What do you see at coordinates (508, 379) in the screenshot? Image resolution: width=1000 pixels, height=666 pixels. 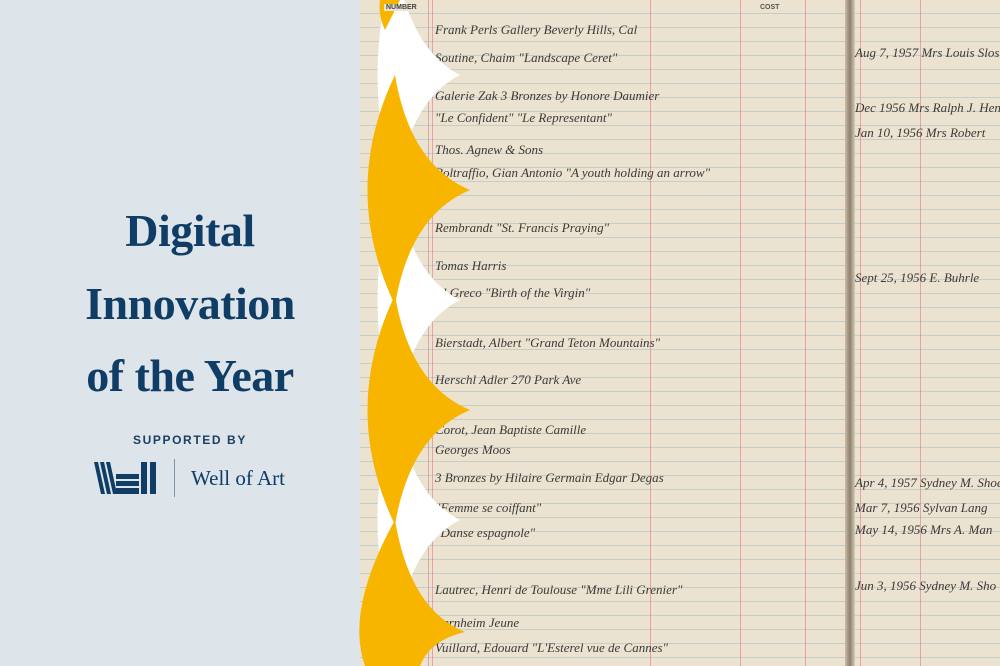 I see `ledger-entry: Herschl Adler 270 Park Ave` at bounding box center [508, 379].